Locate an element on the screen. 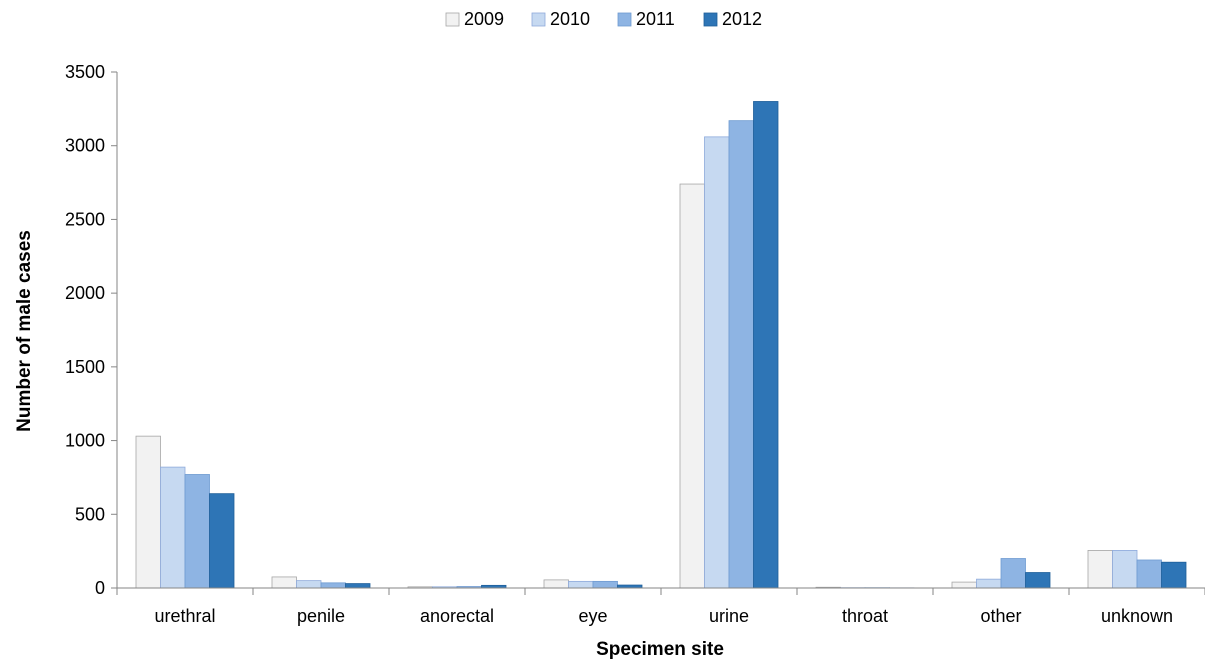 Image resolution: width=1205 pixels, height=662 pixels. legend-label-2012: 2012 is located at coordinates (742, 19).